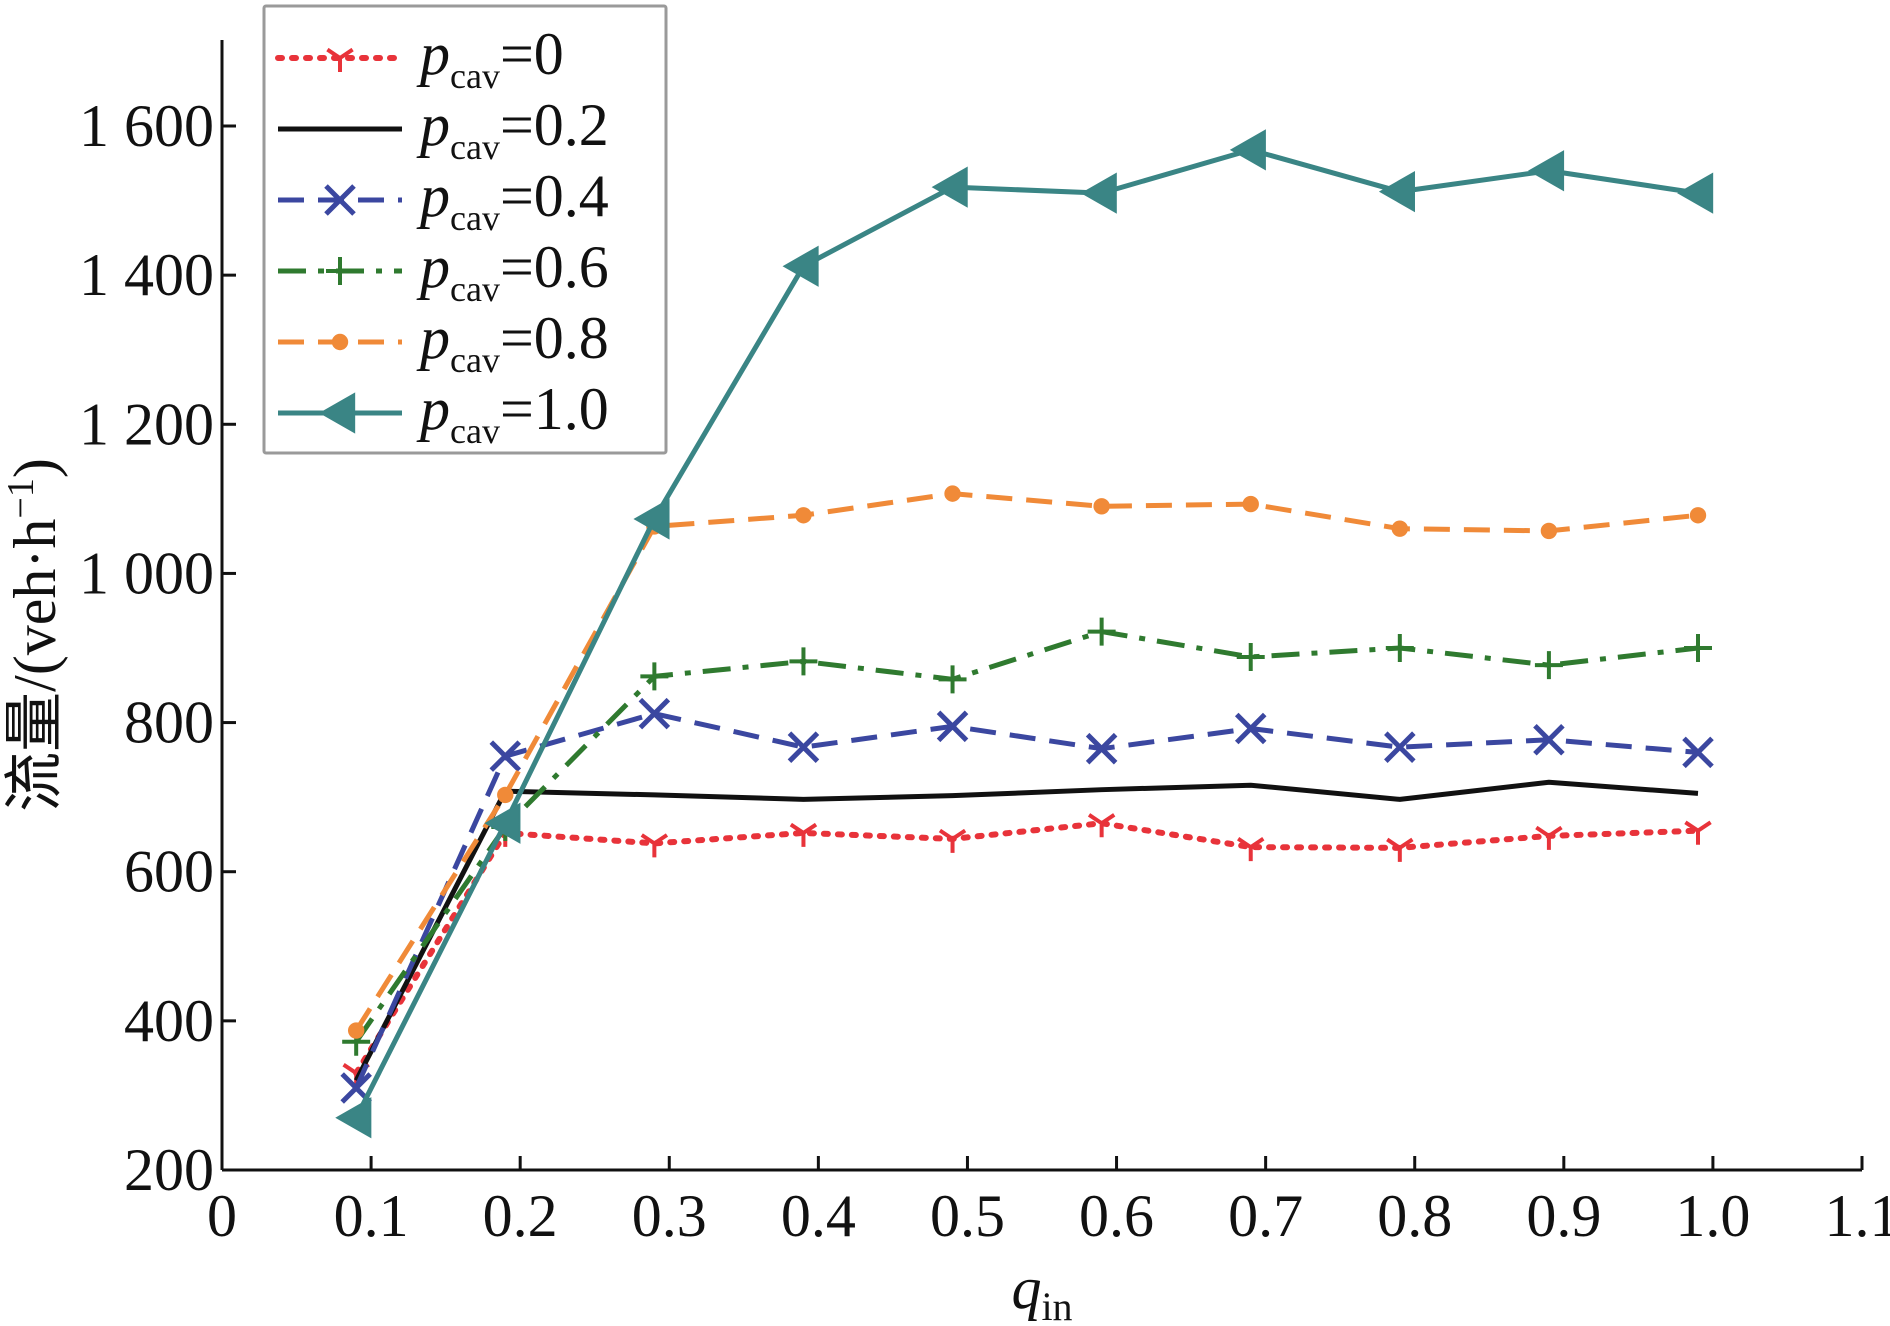 The image size is (1890, 1326). Describe the element at coordinates (157, 648) in the screenshot. I see `y-axis-ticks: 200 400 600 800 1 000 1 200 1 400 1 600` at that location.